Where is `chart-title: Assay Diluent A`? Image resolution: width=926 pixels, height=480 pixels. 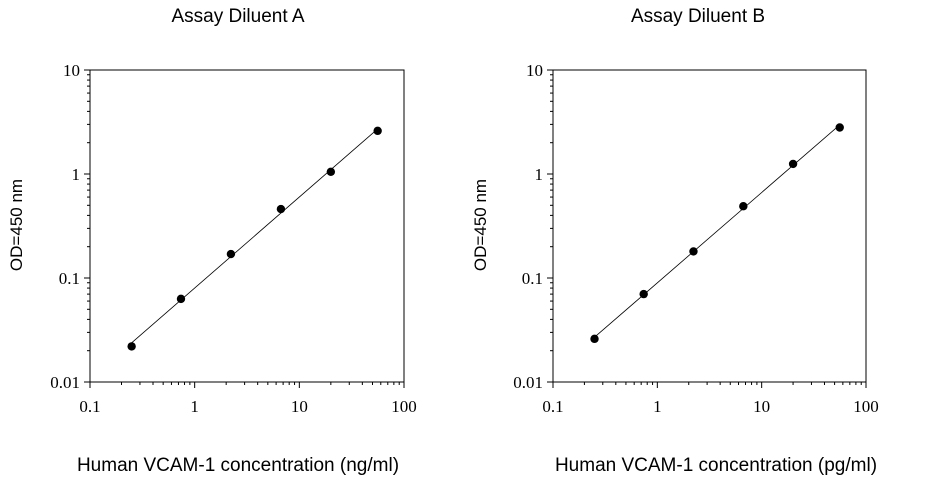 chart-title: Assay Diluent A is located at coordinates (237, 16).